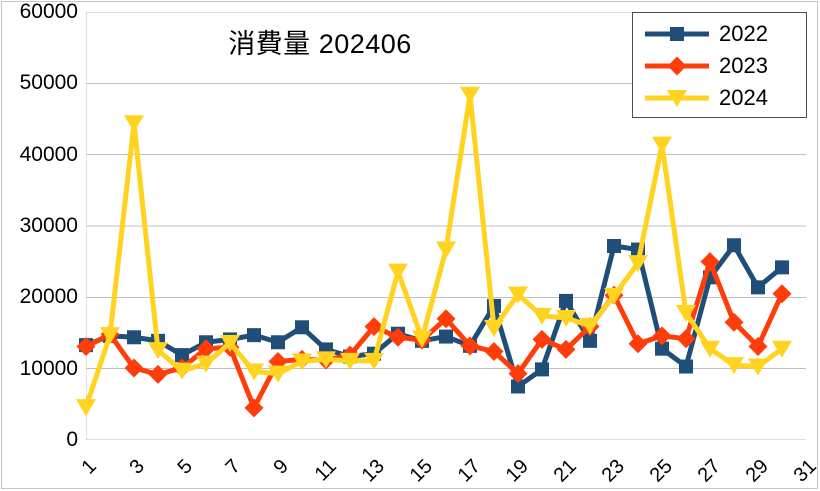 The image size is (820, 491). Describe the element at coordinates (320, 44) in the screenshot. I see `chart-title: 消費量 202406` at that location.